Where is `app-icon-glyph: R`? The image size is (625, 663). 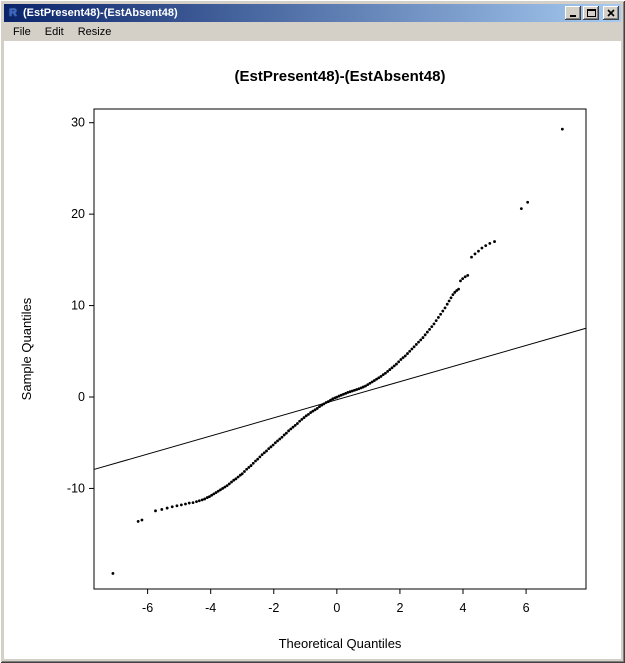
app-icon-glyph: R is located at coordinates (13, 13).